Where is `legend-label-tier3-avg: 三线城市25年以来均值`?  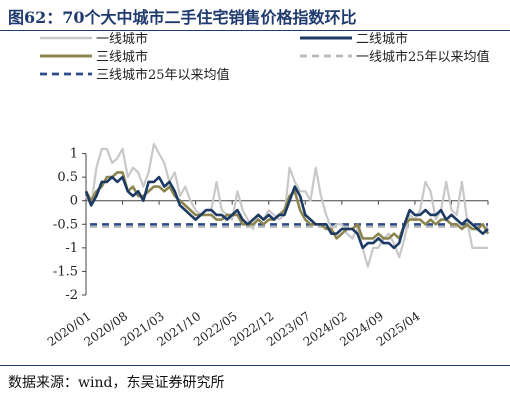 legend-label-tier3-avg: 三线城市25年以来均值 is located at coordinates (163, 75).